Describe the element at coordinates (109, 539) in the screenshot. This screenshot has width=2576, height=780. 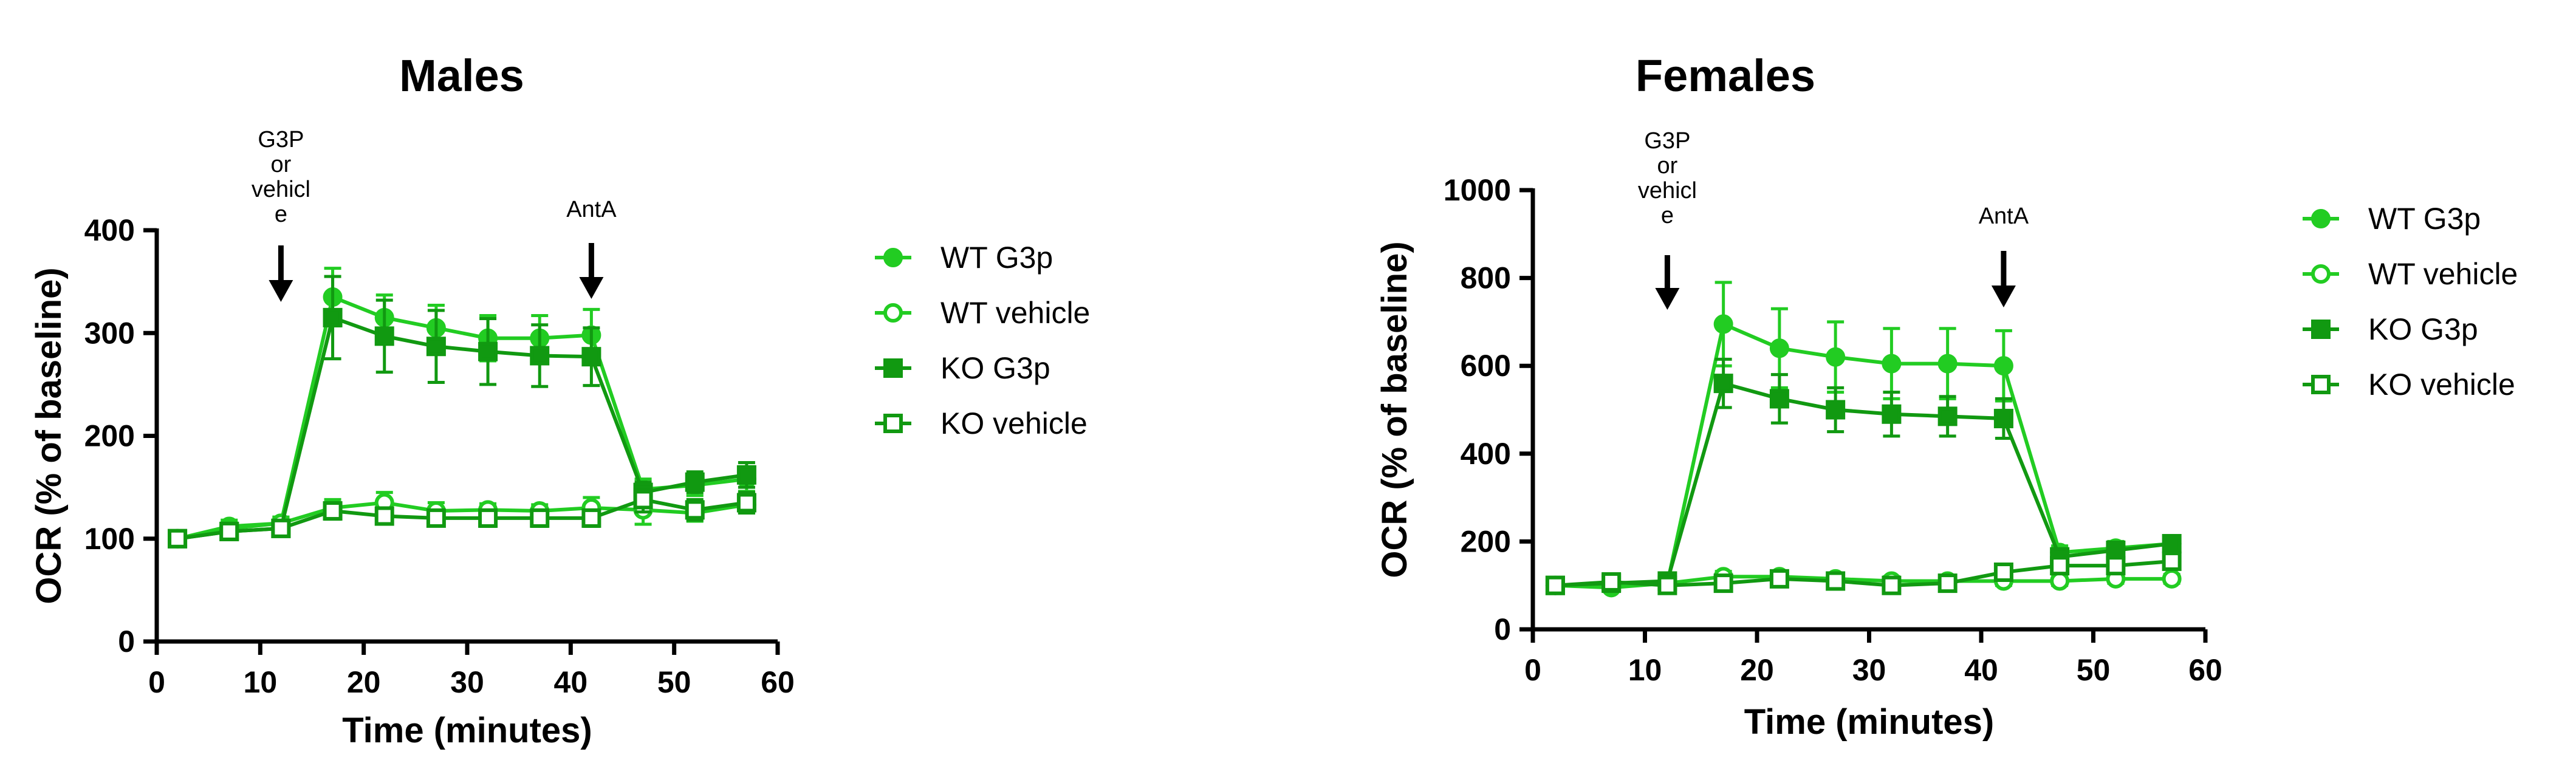
I see `males-y-tick-label: 100` at that location.